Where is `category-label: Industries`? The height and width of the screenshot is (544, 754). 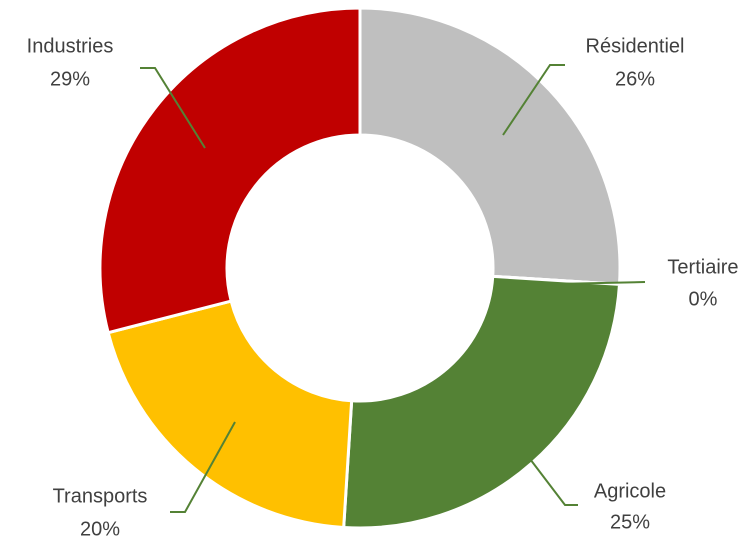
category-label: Industries is located at coordinates (70, 46).